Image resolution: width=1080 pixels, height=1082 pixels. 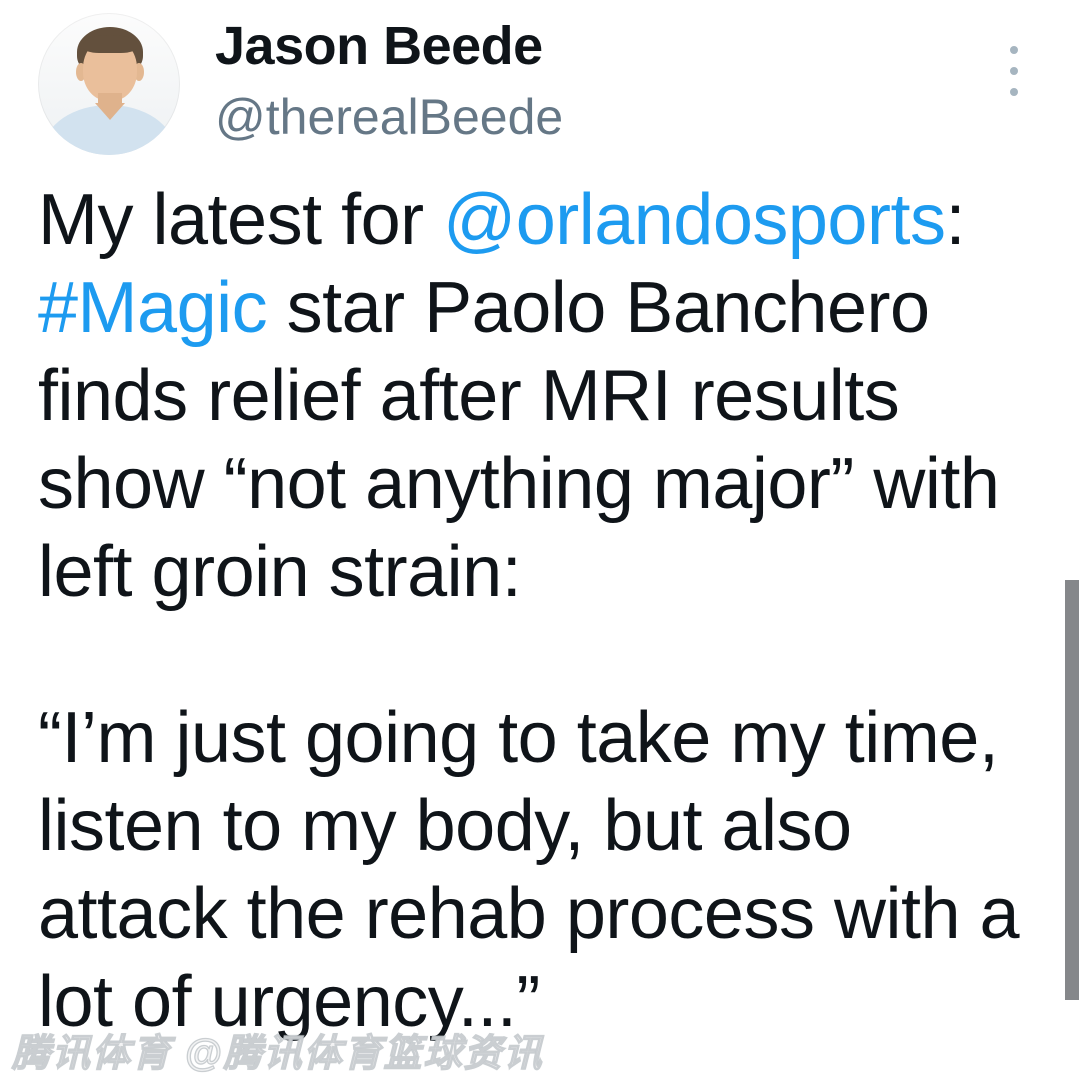 I want to click on tweet-text-segment: :, so click(x=955, y=220).